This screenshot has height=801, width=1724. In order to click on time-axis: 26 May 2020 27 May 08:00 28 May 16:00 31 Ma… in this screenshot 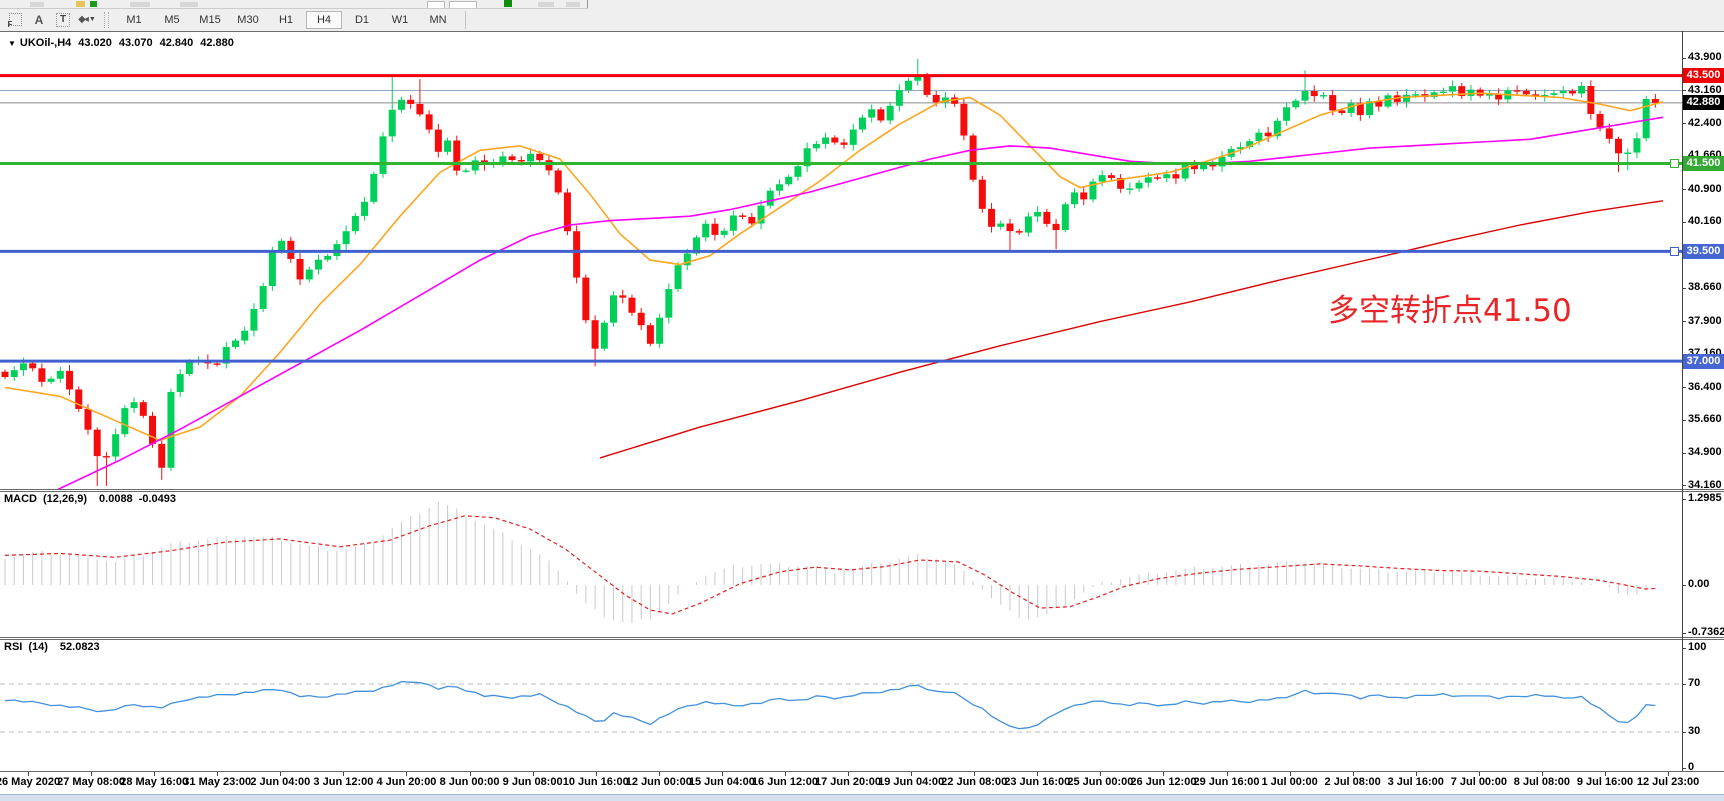, I will do `click(862, 783)`.